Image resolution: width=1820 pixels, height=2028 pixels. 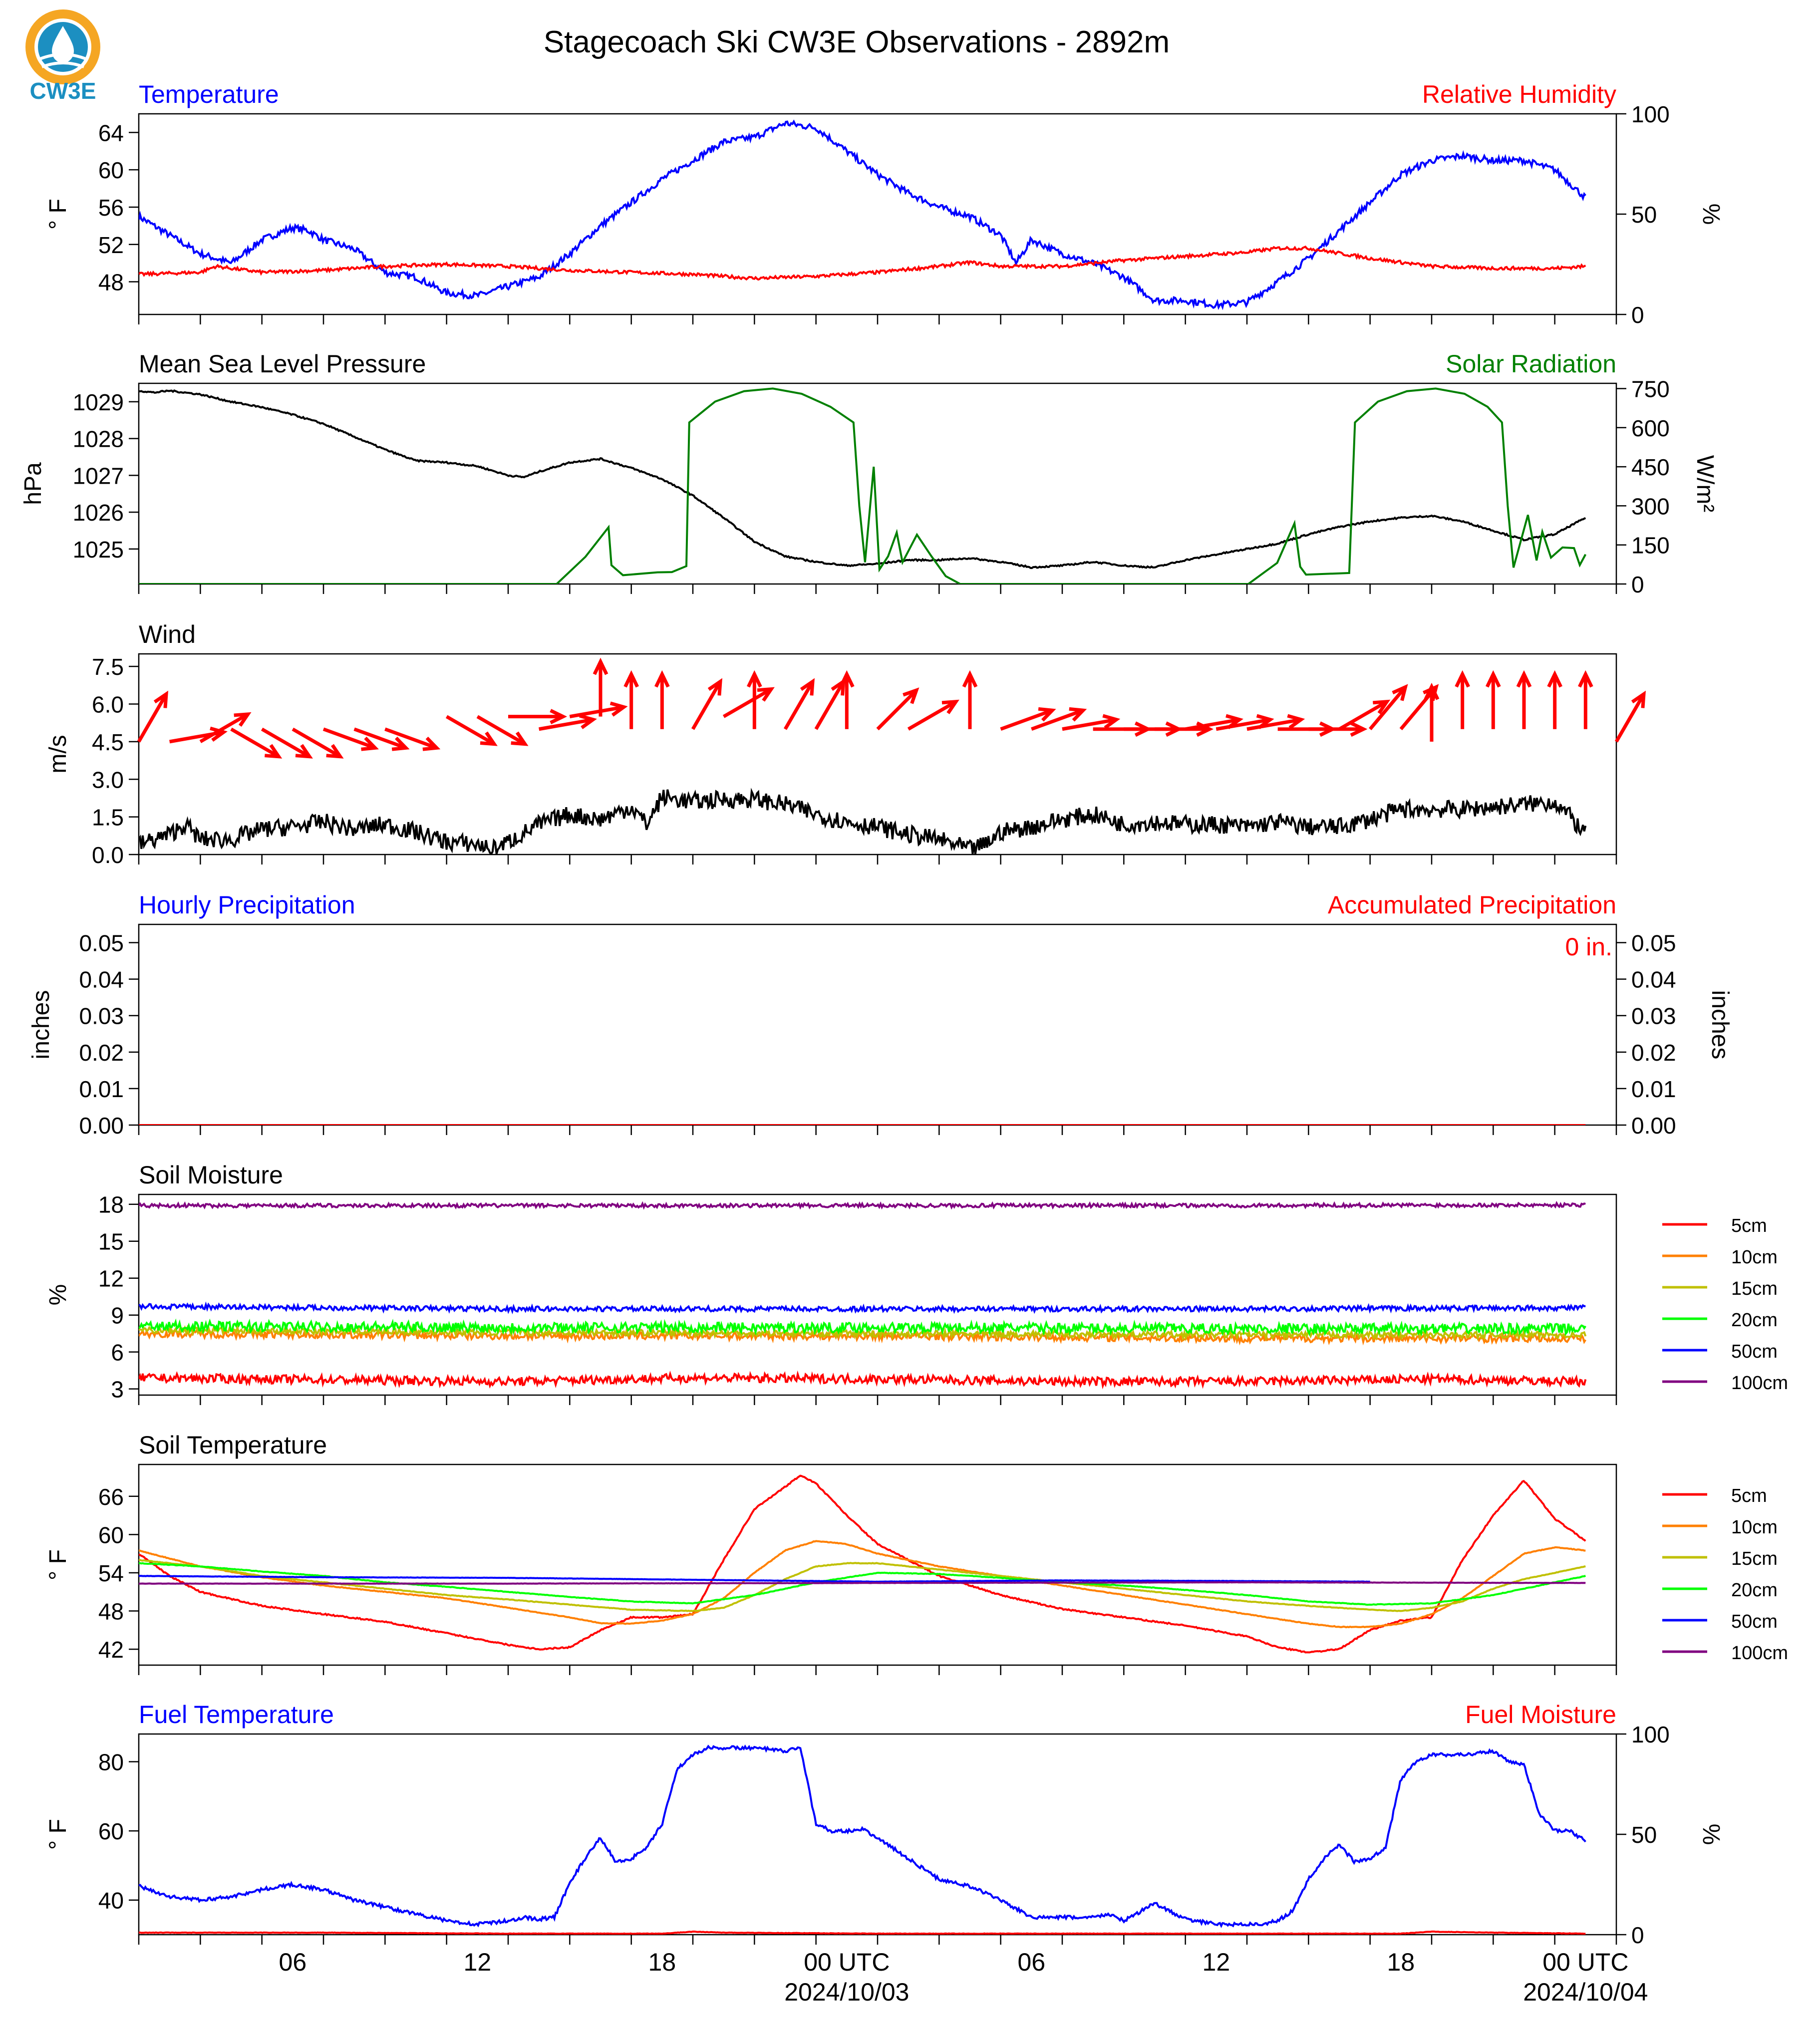 I want to click on legend-label: 100cm, so click(x=1759, y=1383).